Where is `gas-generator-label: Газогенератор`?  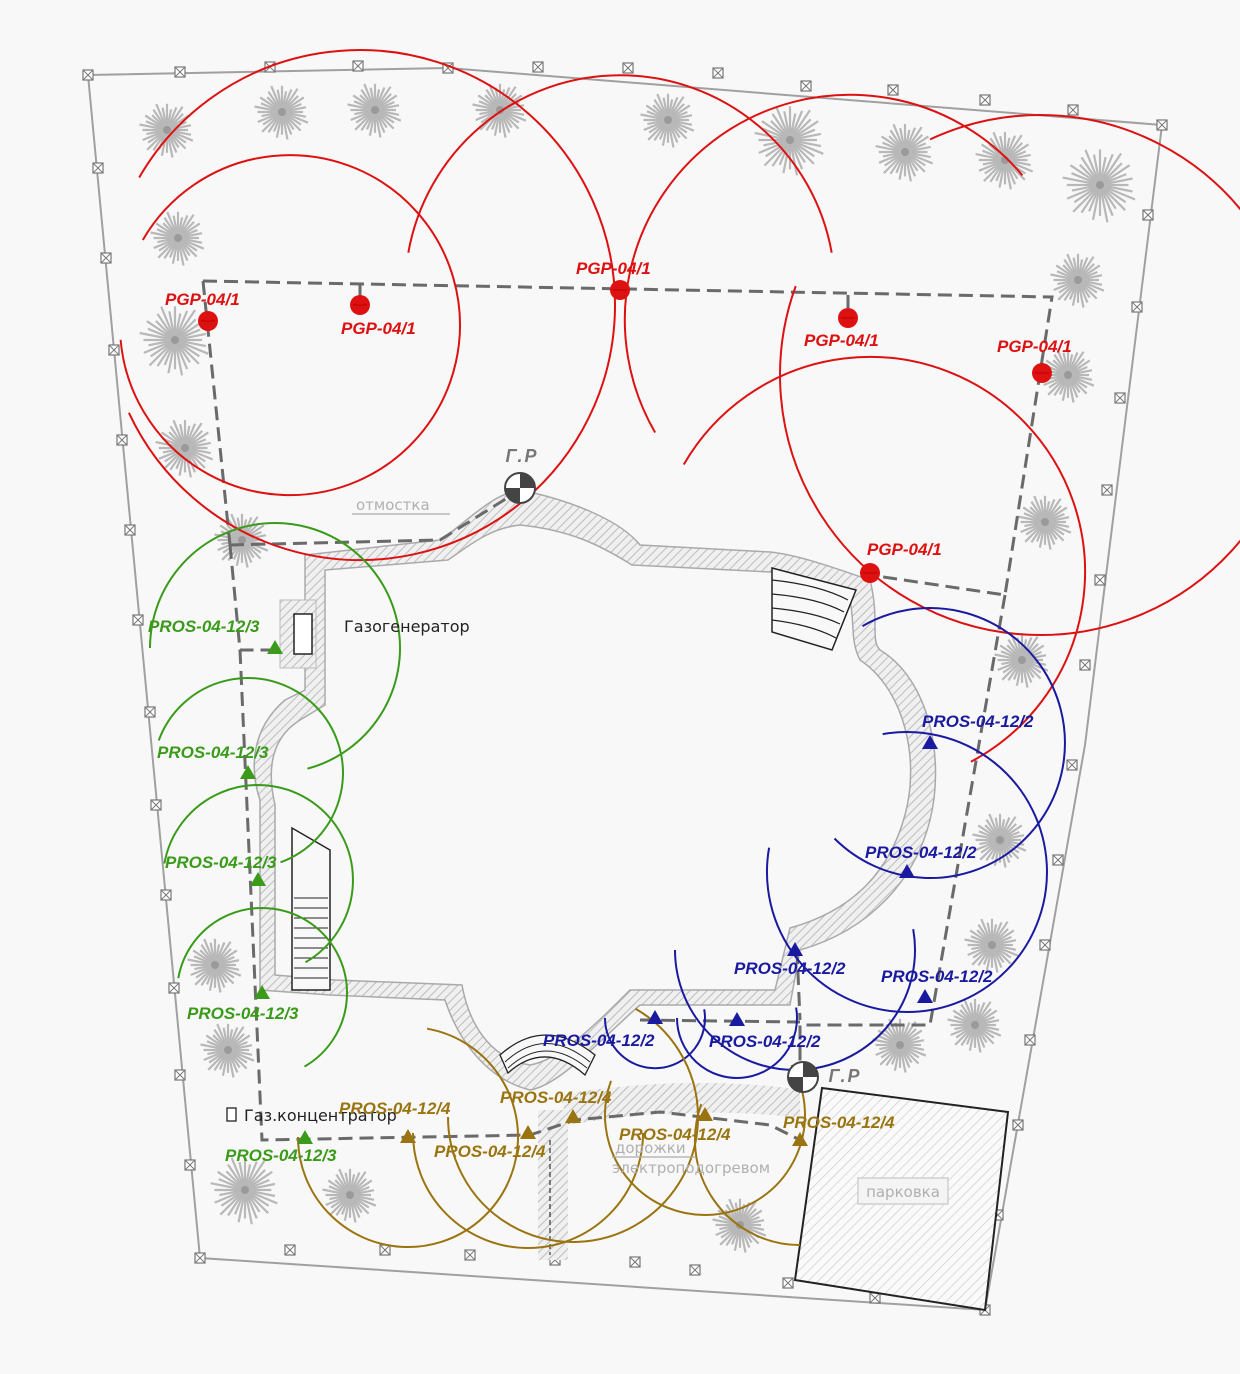 gas-generator-label: Газогенератор is located at coordinates (407, 626).